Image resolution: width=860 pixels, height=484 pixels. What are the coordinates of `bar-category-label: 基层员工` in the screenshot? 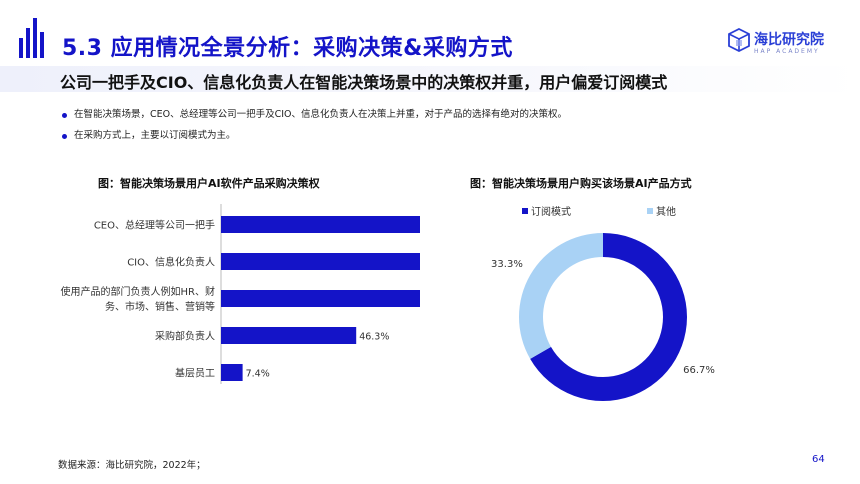 It's located at (195, 373).